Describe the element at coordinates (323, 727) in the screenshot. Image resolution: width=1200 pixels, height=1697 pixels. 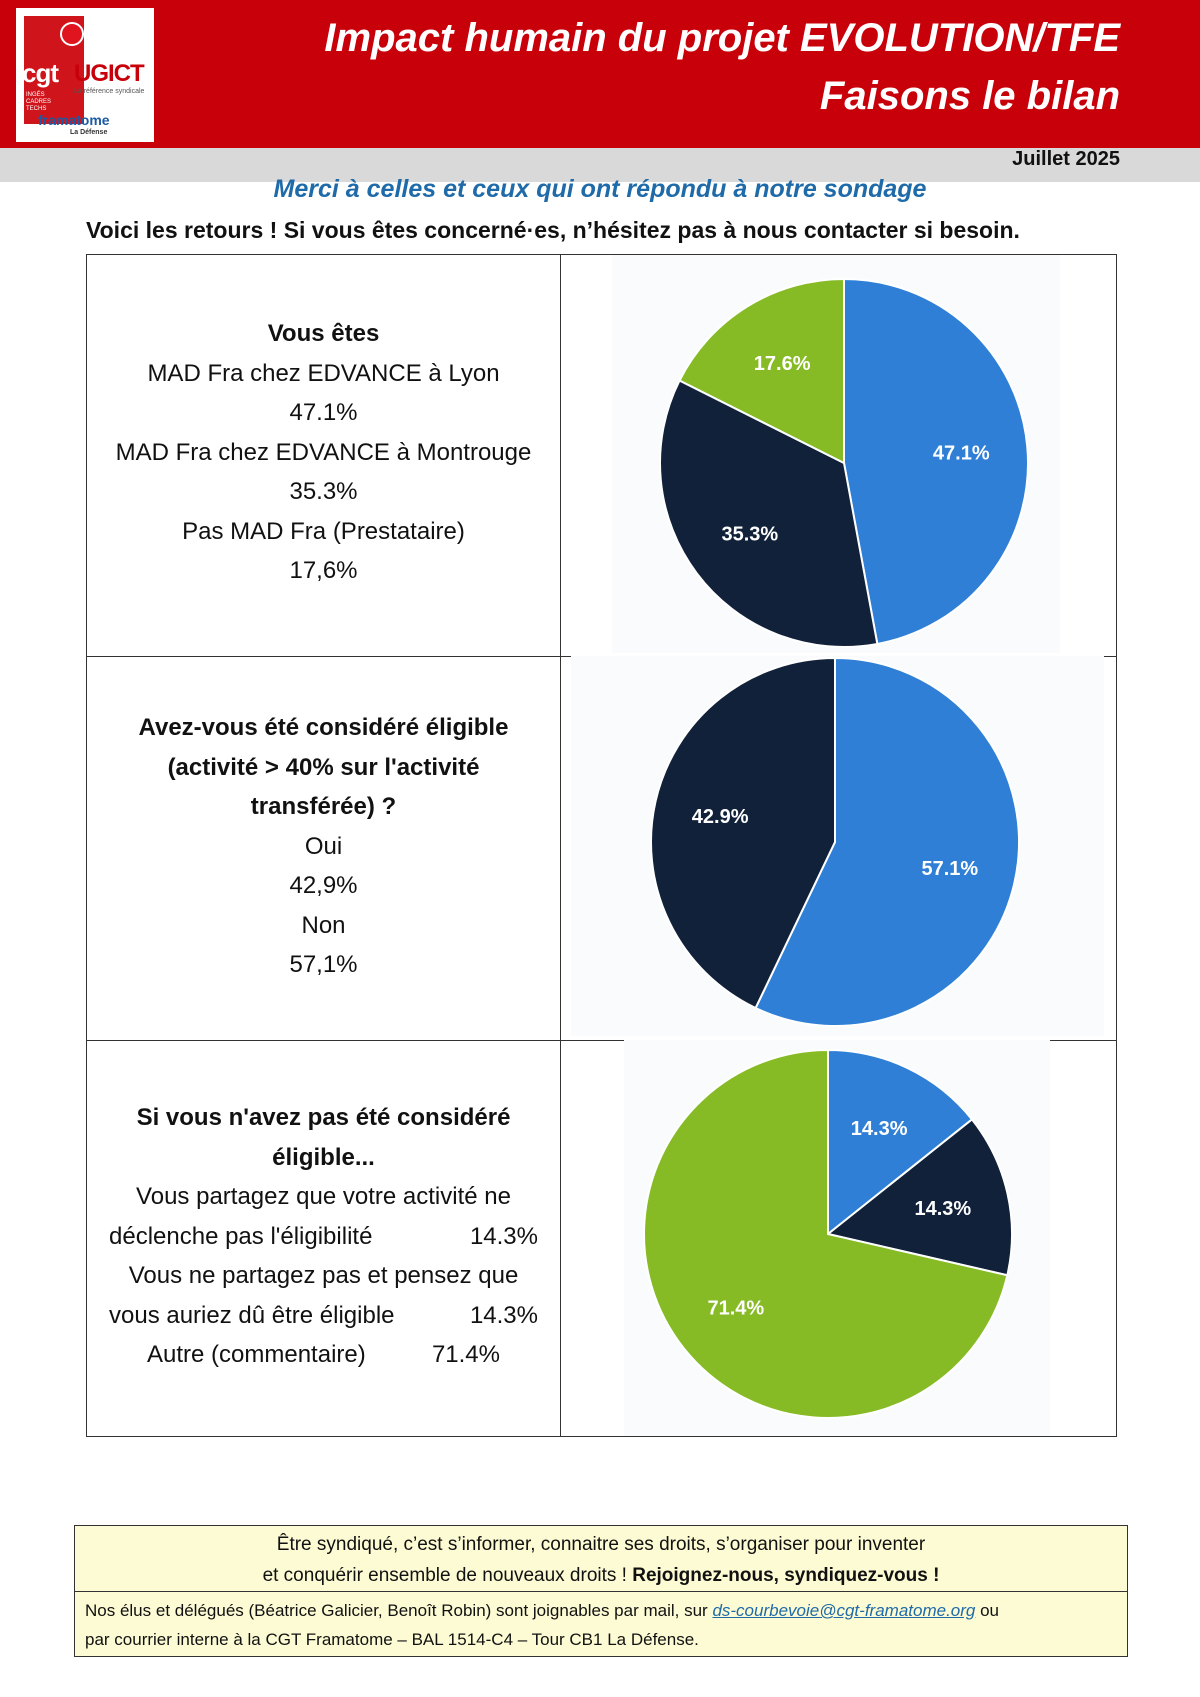
I see `question-2-line: Avez-vous été considéré éligible` at that location.